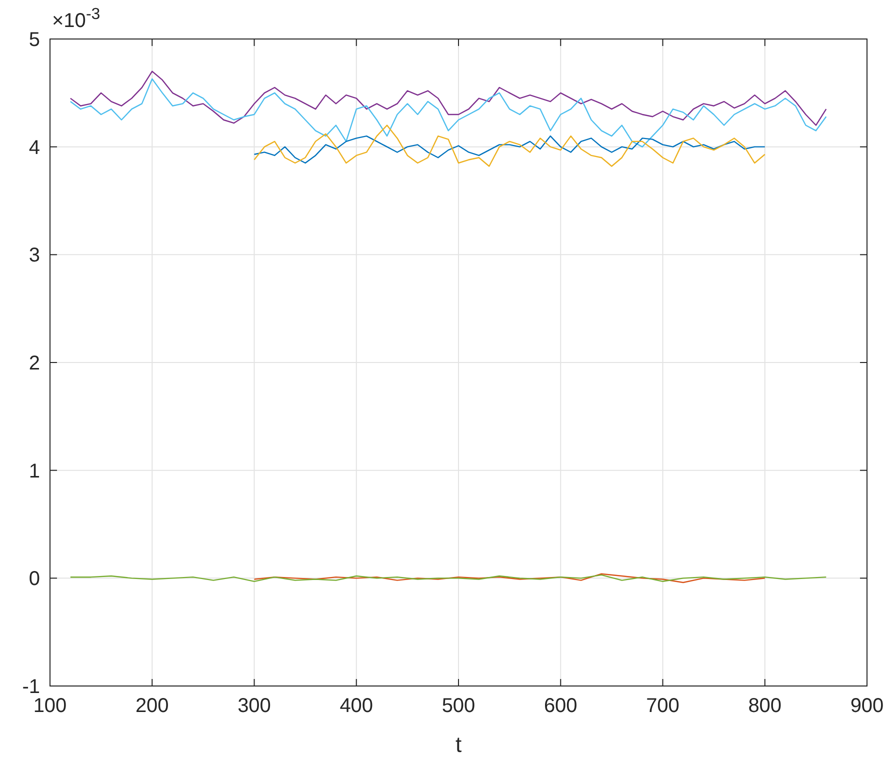 Image resolution: width=889 pixels, height=764 pixels. I want to click on x-tick-label: 600, so click(561, 706).